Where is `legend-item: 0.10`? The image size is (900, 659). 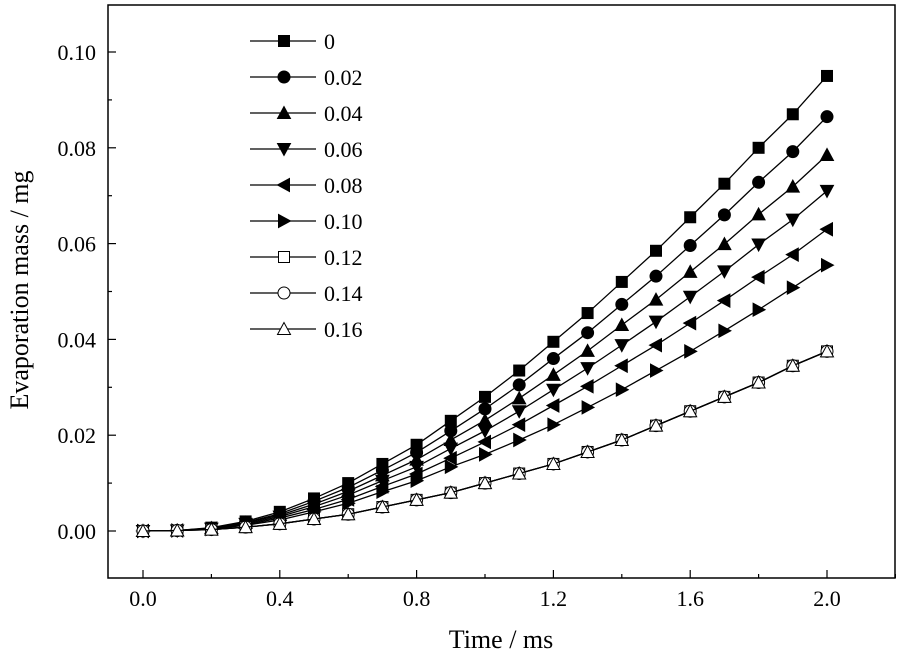
legend-item: 0.10 is located at coordinates (306, 221).